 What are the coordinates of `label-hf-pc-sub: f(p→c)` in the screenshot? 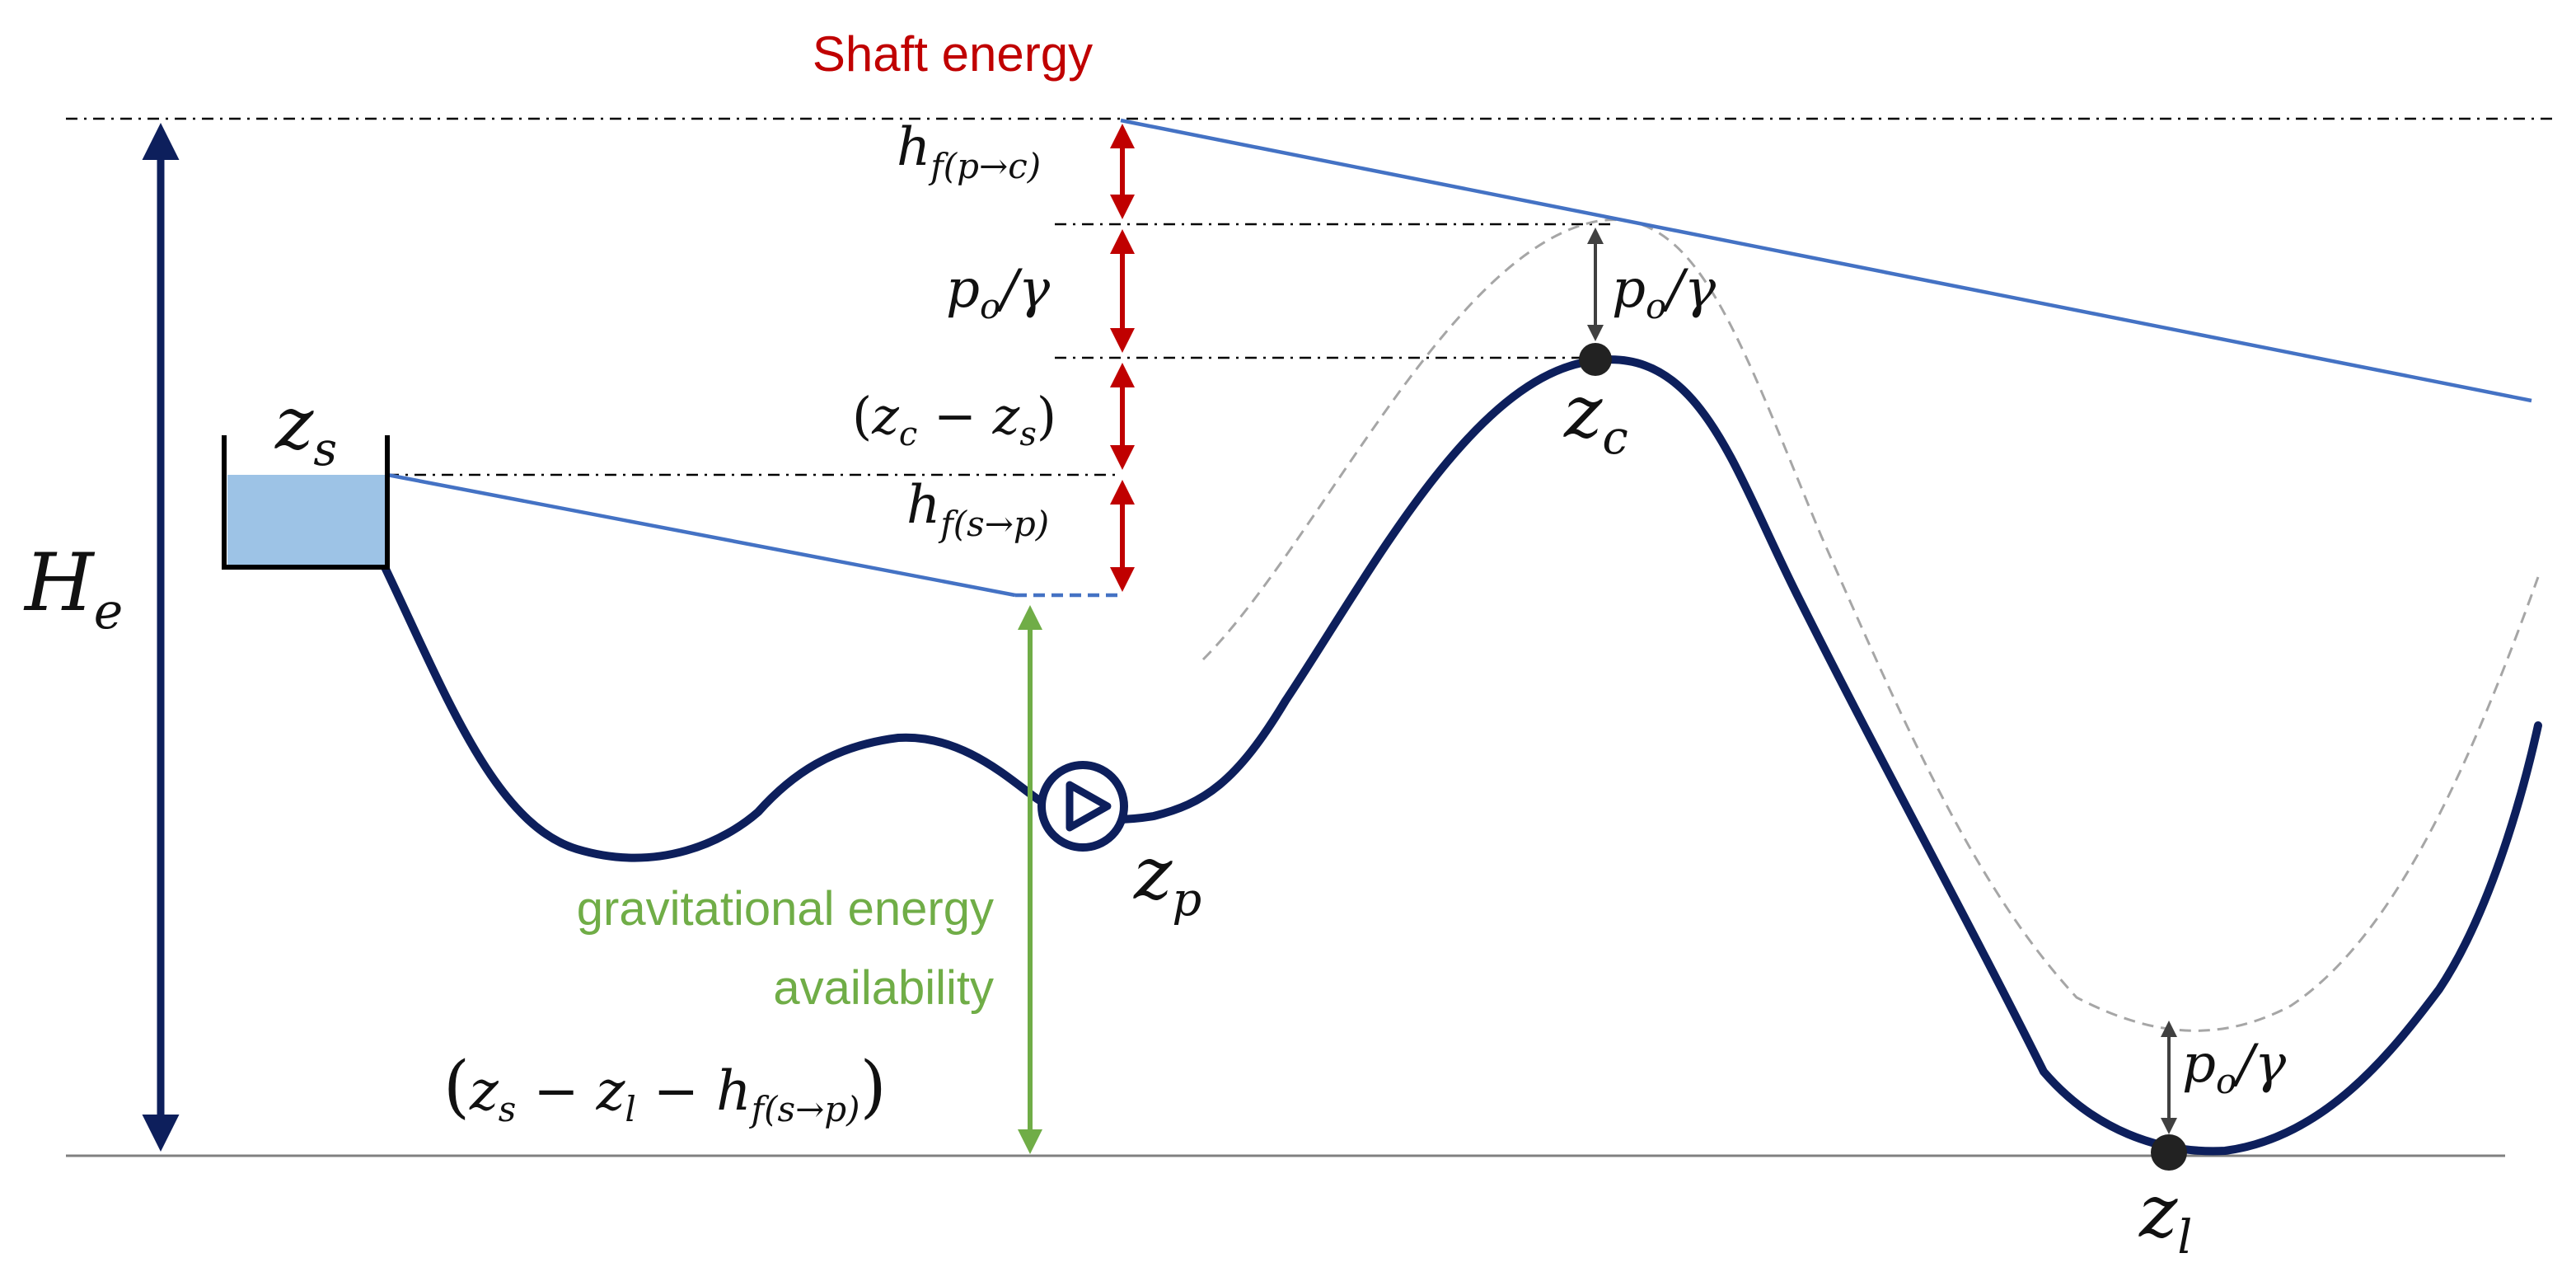 It's located at (984, 166).